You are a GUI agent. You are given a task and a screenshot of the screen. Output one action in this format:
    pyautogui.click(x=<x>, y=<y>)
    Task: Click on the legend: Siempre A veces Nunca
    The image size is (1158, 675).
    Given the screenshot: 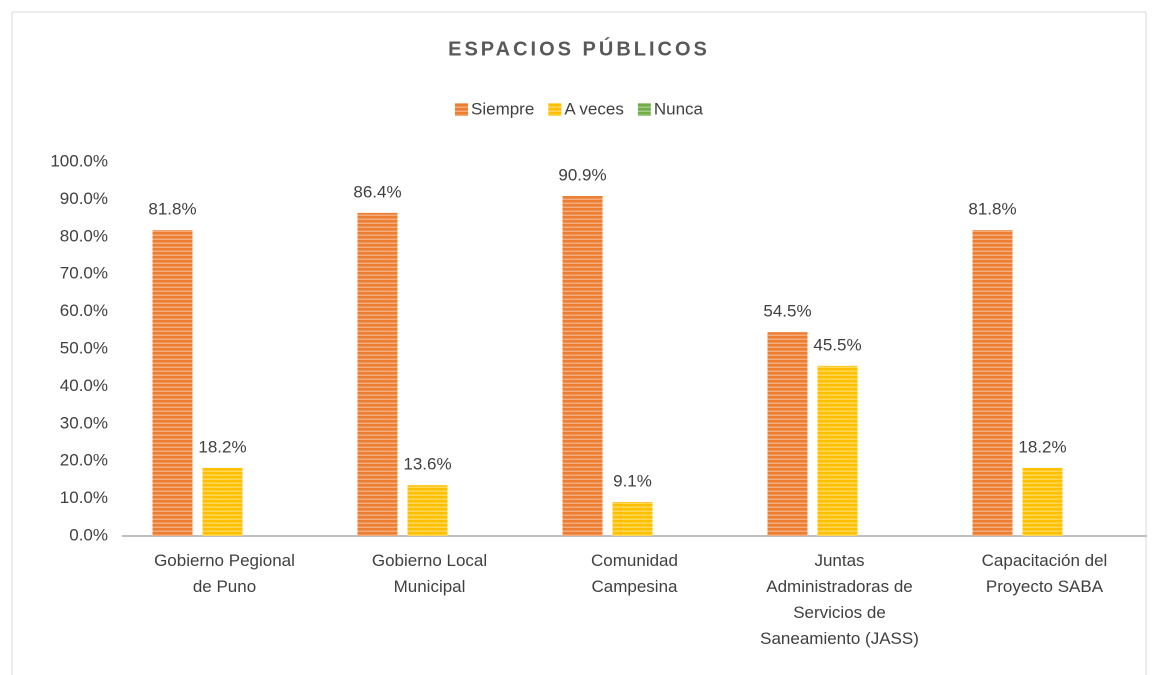 What is the action you would take?
    pyautogui.click(x=579, y=108)
    